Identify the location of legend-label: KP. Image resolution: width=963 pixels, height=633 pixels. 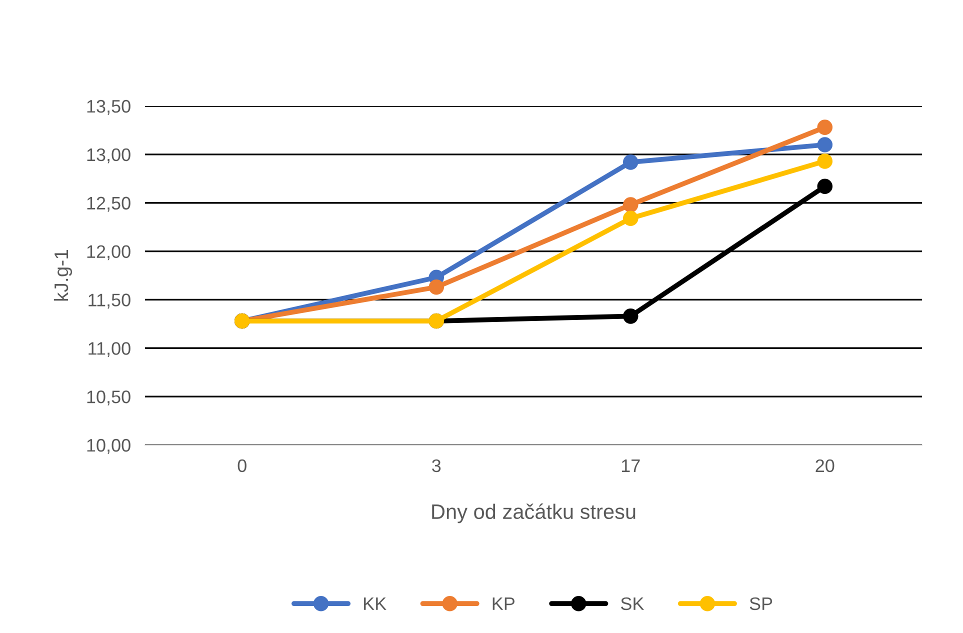
(503, 604).